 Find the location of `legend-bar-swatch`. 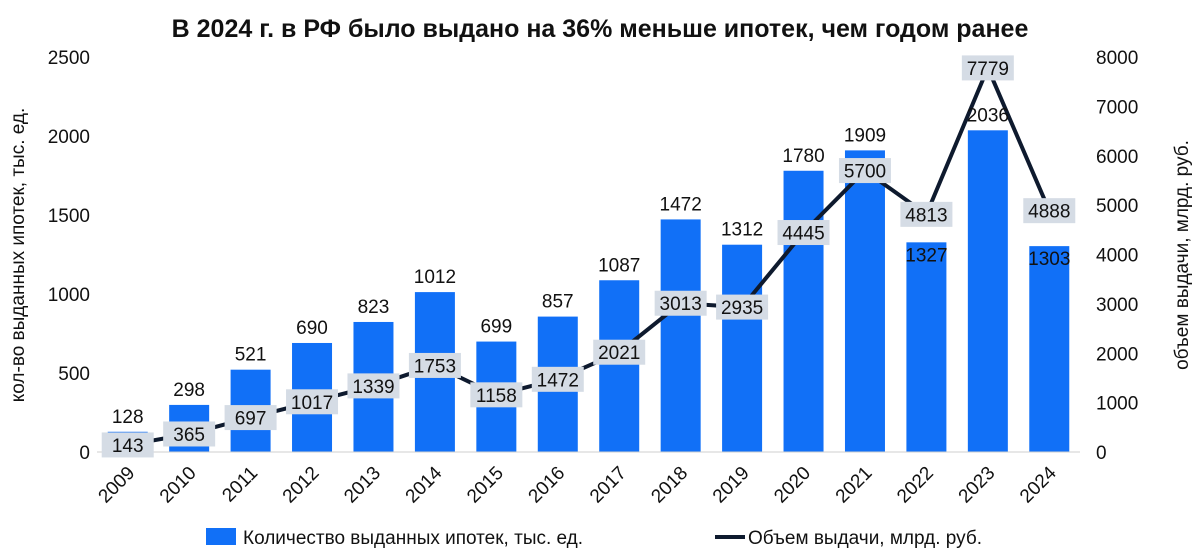

legend-bar-swatch is located at coordinates (221, 536).